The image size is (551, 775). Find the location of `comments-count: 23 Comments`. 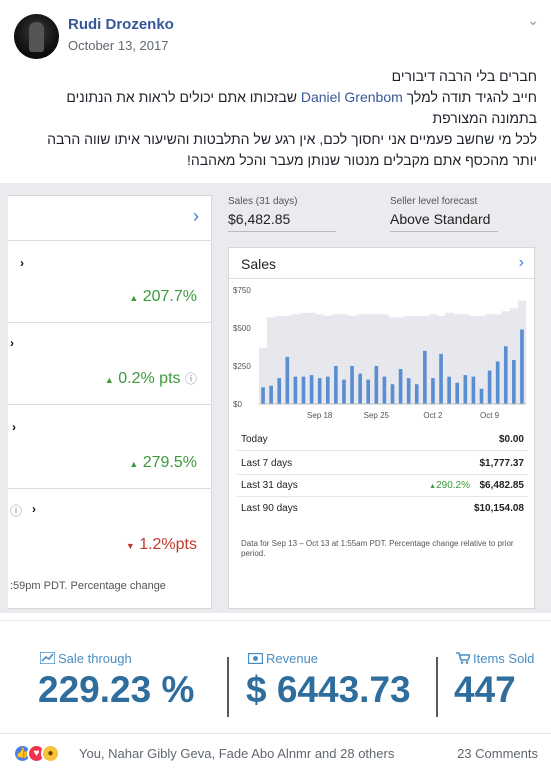

comments-count: 23 Comments is located at coordinates (497, 753).